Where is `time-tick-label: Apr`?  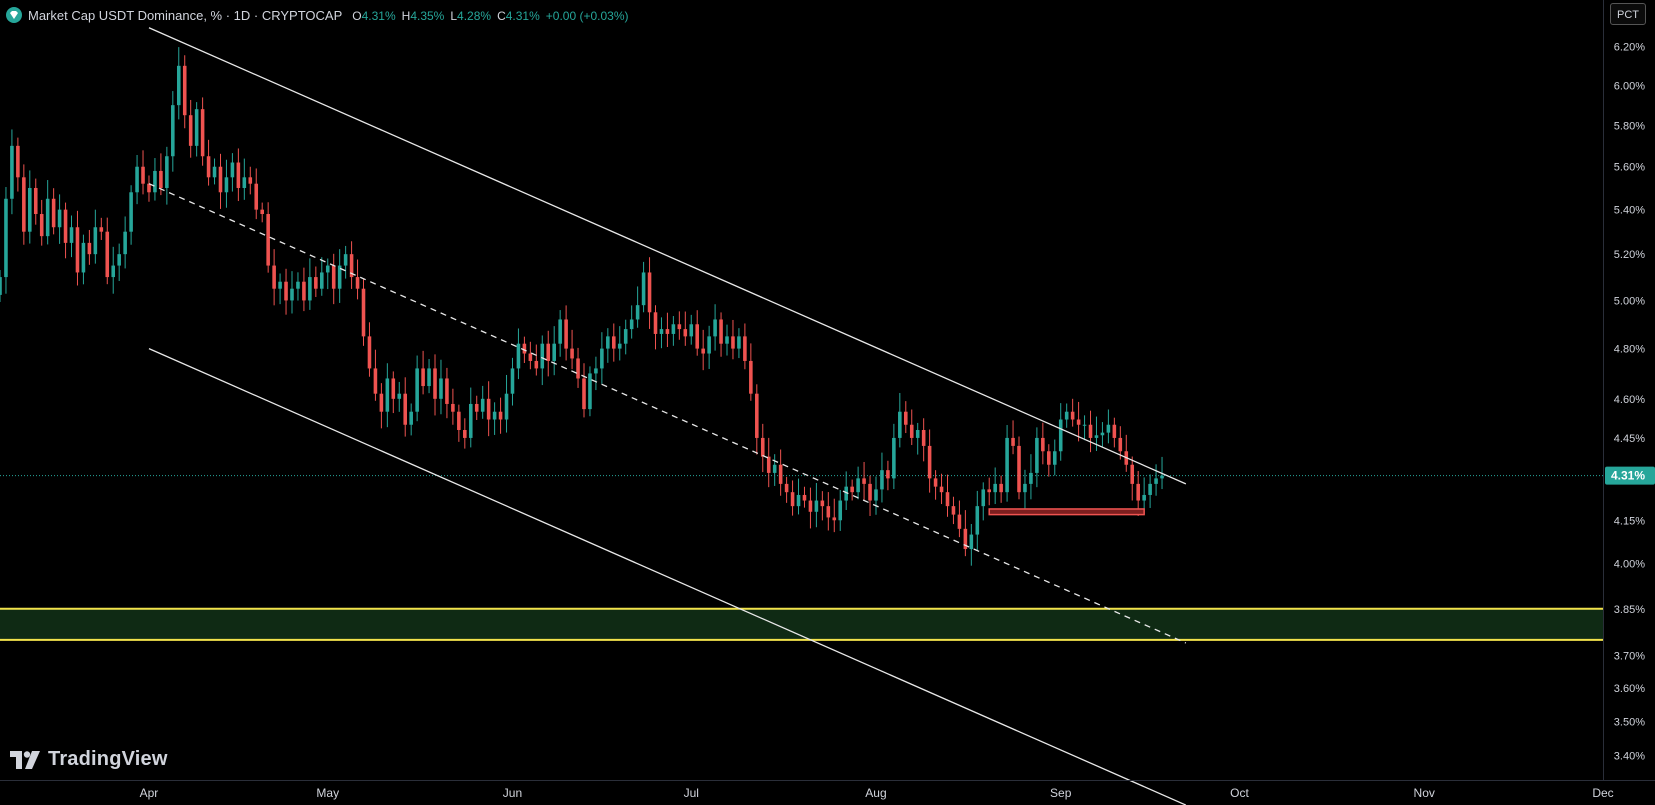
time-tick-label: Apr is located at coordinates (149, 793).